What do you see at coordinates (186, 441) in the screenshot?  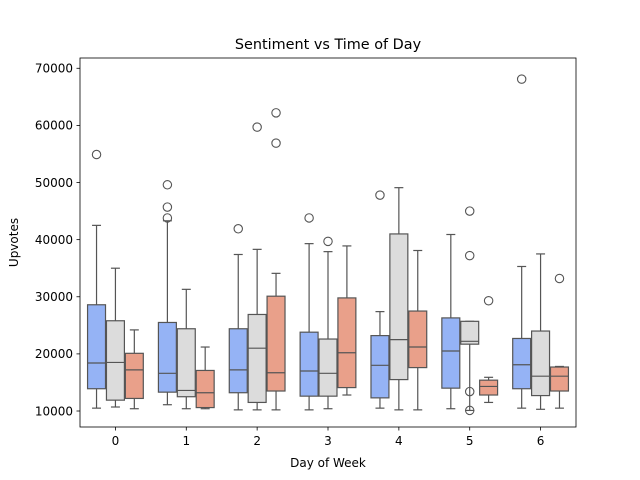 I see `x-tick-label: 1` at bounding box center [186, 441].